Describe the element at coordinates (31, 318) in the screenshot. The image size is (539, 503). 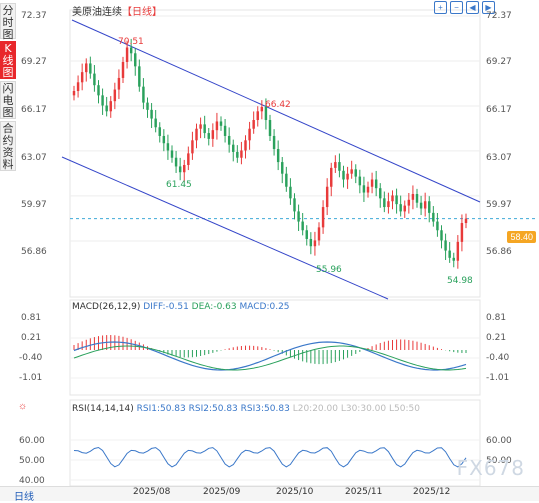
I see `macd-axis-left-label: 0.81` at that location.